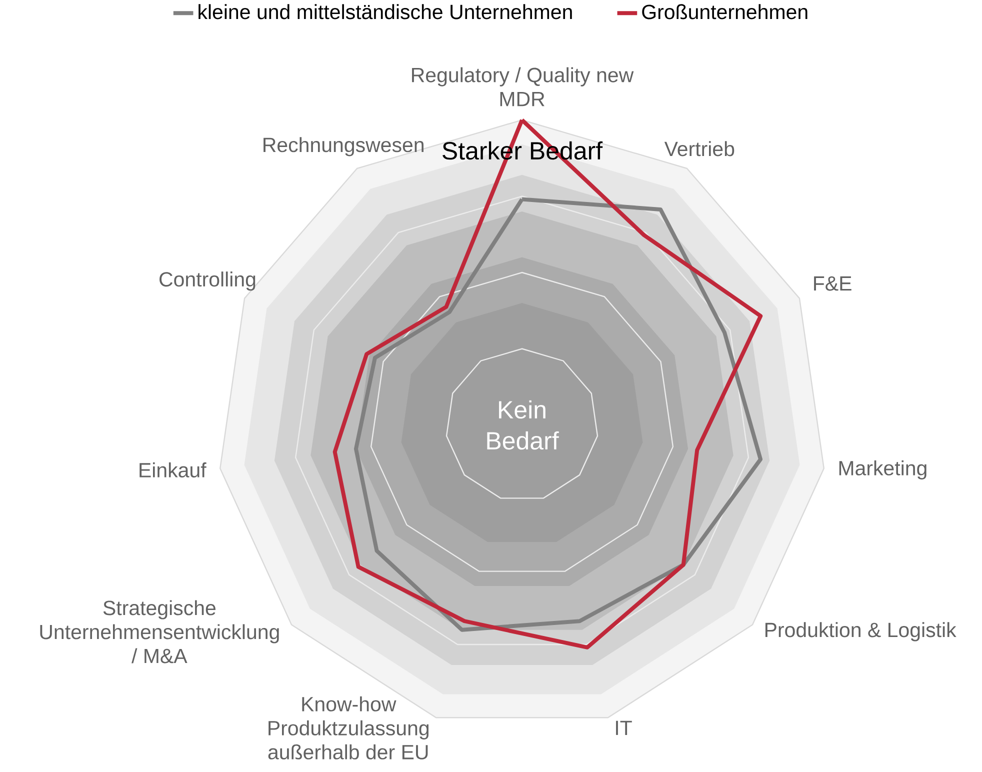  Describe the element at coordinates (523, 425) in the screenshot. I see `text: Kein Bedarf` at that location.